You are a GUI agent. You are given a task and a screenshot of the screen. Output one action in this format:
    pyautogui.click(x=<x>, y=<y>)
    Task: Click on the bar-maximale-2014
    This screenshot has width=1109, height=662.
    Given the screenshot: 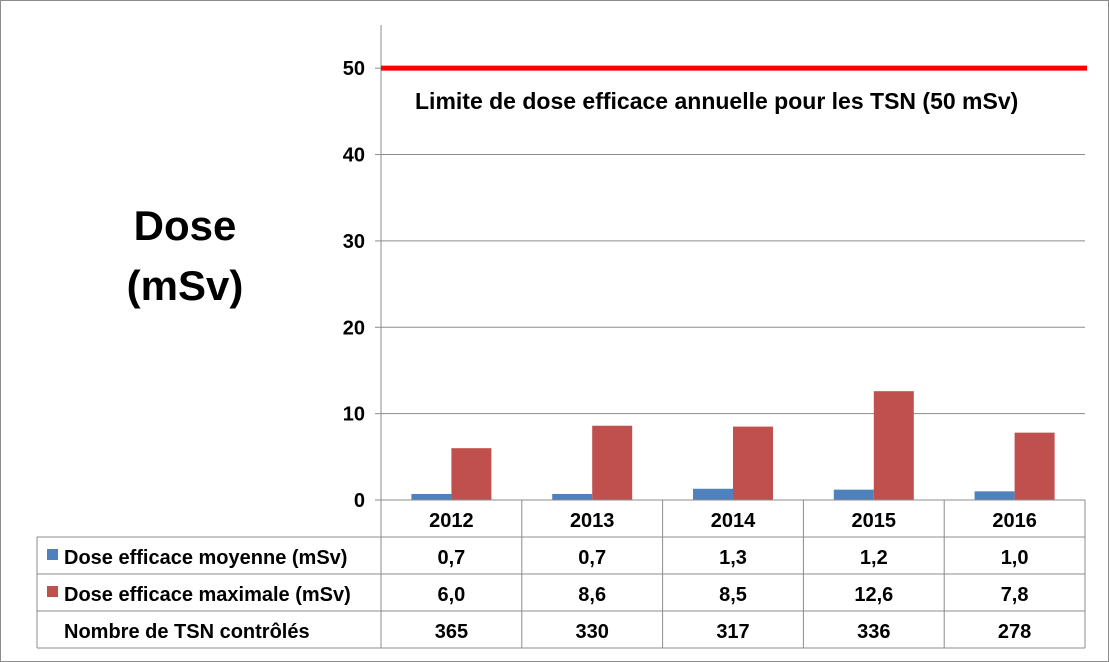 What is the action you would take?
    pyautogui.click(x=753, y=463)
    